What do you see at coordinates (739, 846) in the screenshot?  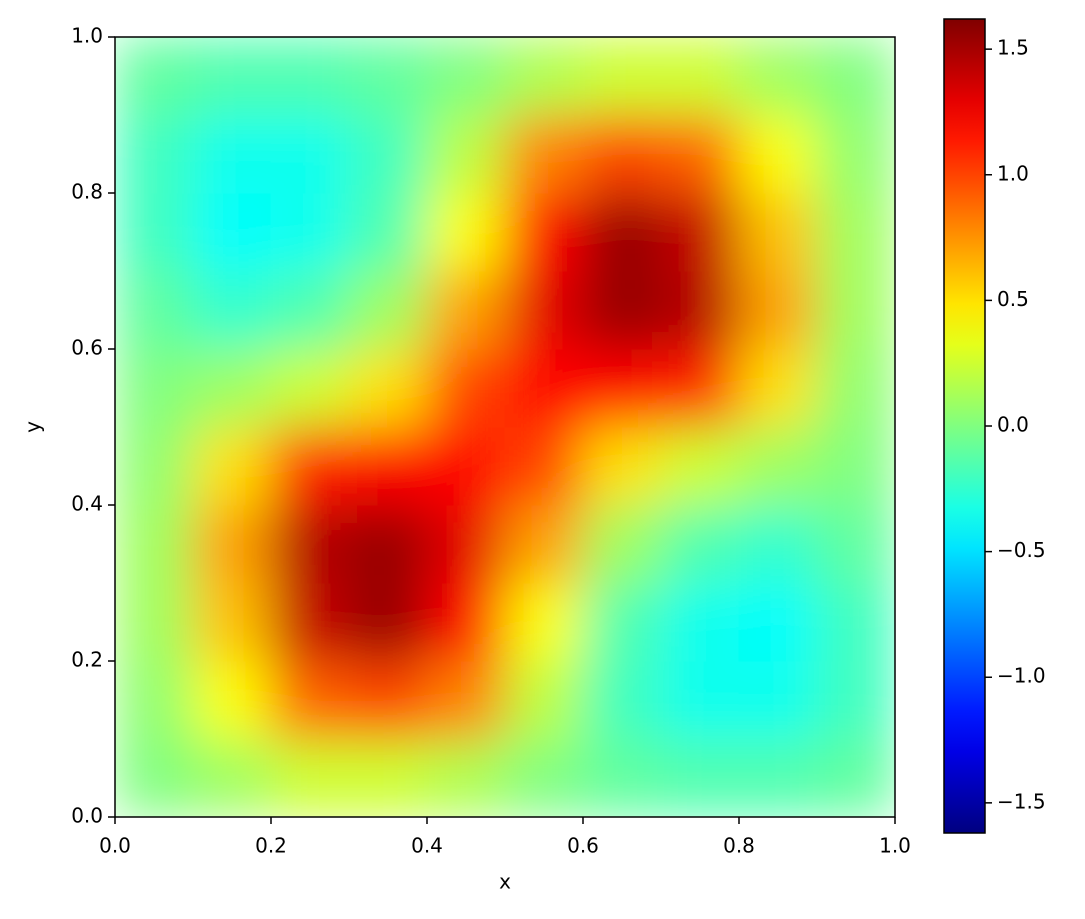 I see `x-tick-label: 0.8` at bounding box center [739, 846].